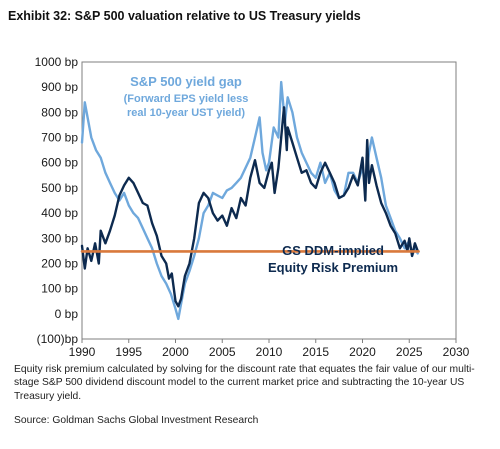  Describe the element at coordinates (59, 188) in the screenshot. I see `y-tick-label: 500 bp` at that location.